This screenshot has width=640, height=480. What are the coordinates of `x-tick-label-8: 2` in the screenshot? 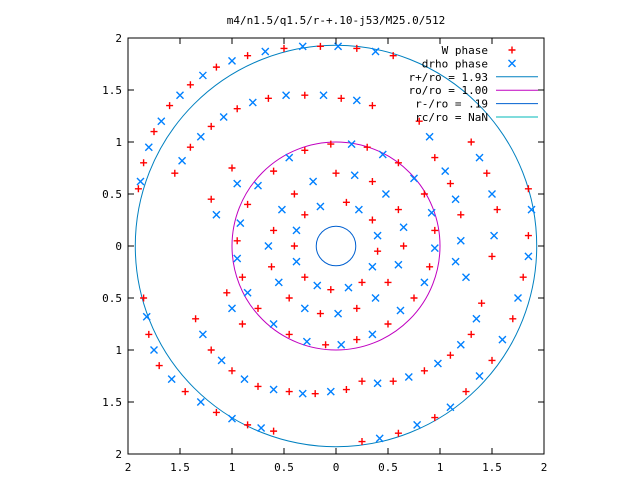 It's located at (544, 467).